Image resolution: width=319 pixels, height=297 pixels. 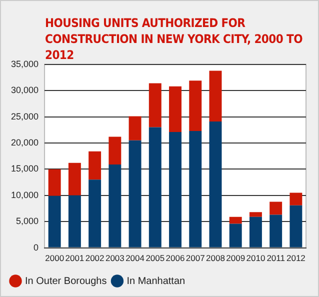 What do you see at coordinates (175, 258) in the screenshot?
I see `x-tick-label: 2006` at bounding box center [175, 258].